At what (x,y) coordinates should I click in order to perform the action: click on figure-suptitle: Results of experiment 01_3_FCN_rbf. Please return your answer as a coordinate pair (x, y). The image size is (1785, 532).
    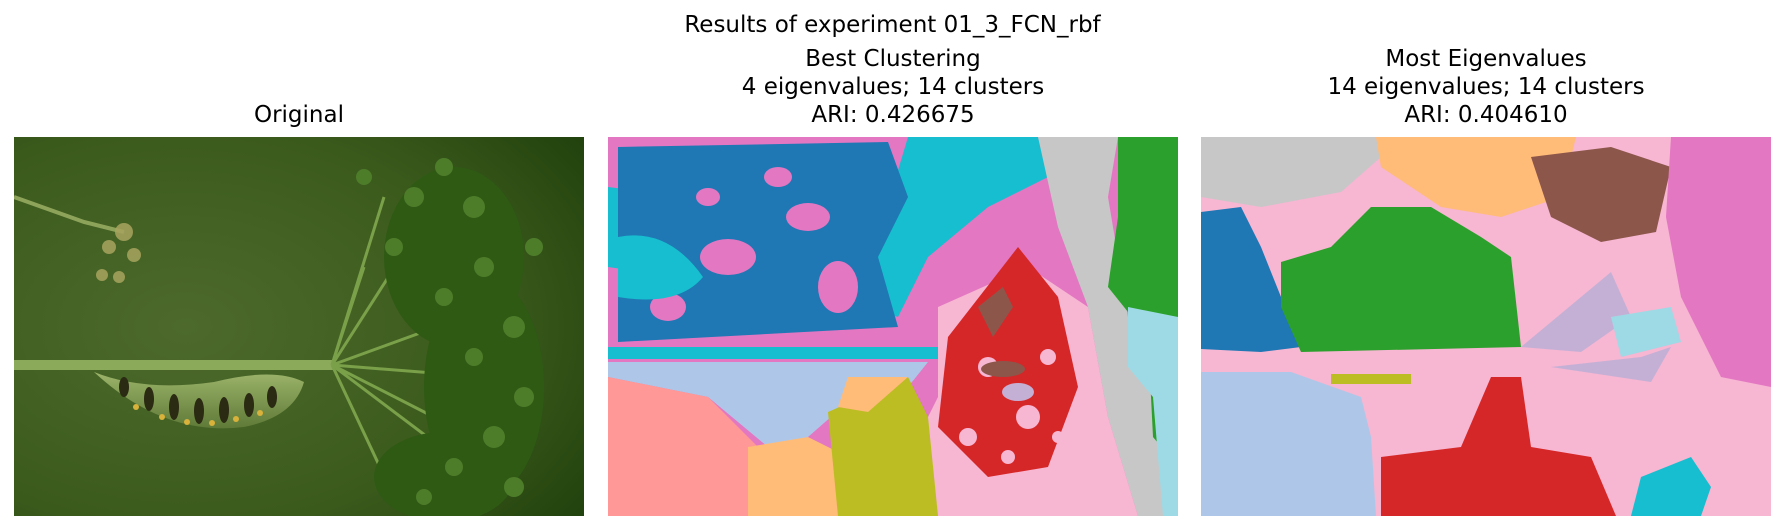
    Looking at the image, I should click on (892, 25).